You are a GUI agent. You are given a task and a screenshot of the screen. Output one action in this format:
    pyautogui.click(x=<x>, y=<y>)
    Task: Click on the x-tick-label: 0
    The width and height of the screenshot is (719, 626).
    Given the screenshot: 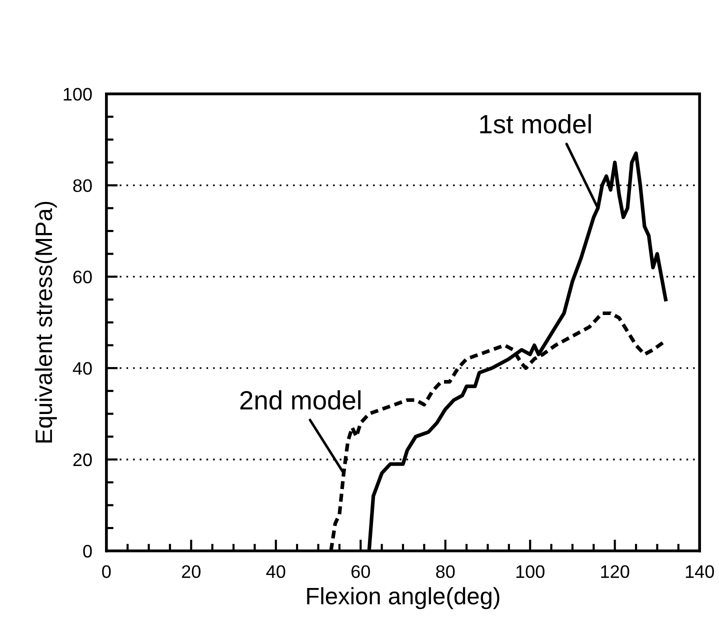 What is the action you would take?
    pyautogui.click(x=106, y=571)
    